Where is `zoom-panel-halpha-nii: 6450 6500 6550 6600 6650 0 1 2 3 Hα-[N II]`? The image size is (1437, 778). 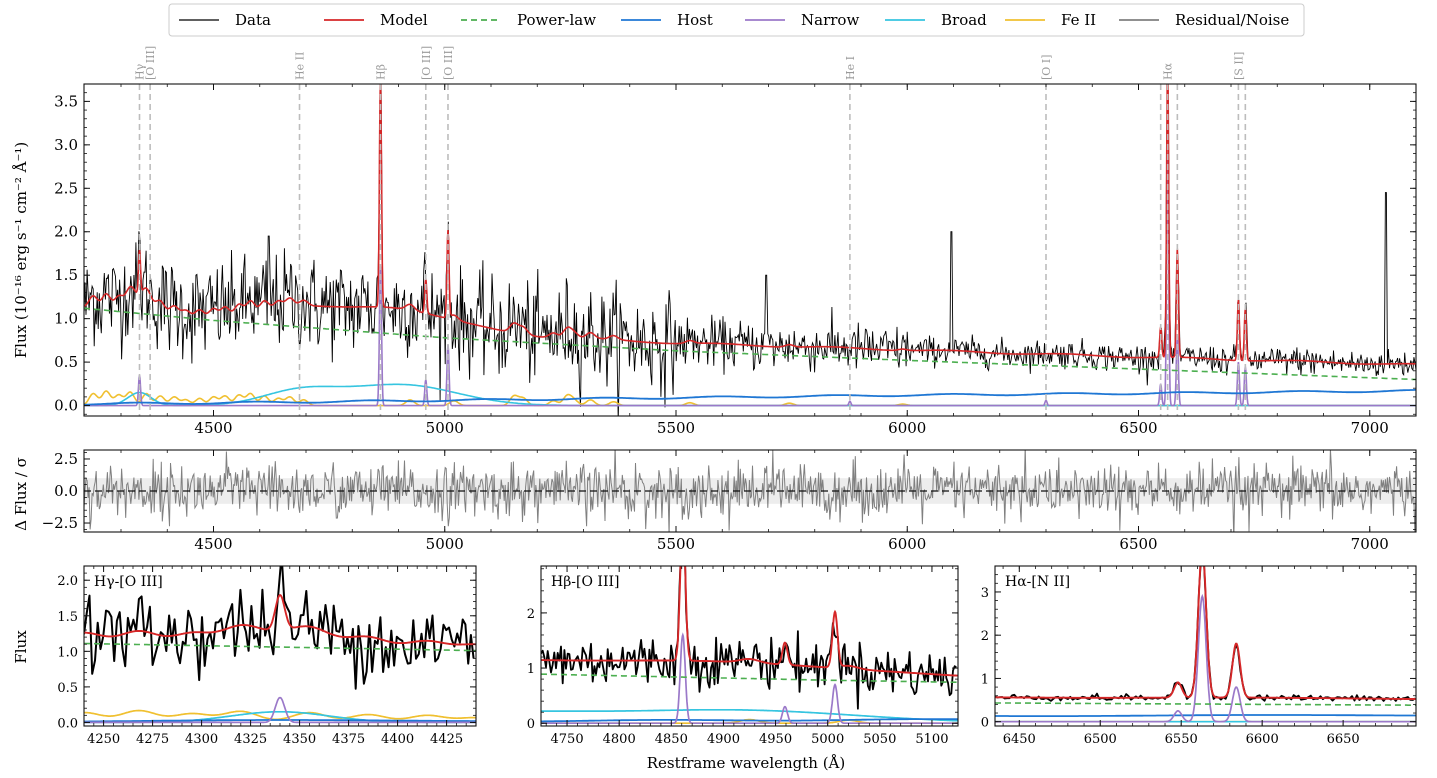 zoom-panel-halpha-nii: 6450 6500 6550 6600 6650 0 1 2 3 Hα-[N II] is located at coordinates (1199, 656).